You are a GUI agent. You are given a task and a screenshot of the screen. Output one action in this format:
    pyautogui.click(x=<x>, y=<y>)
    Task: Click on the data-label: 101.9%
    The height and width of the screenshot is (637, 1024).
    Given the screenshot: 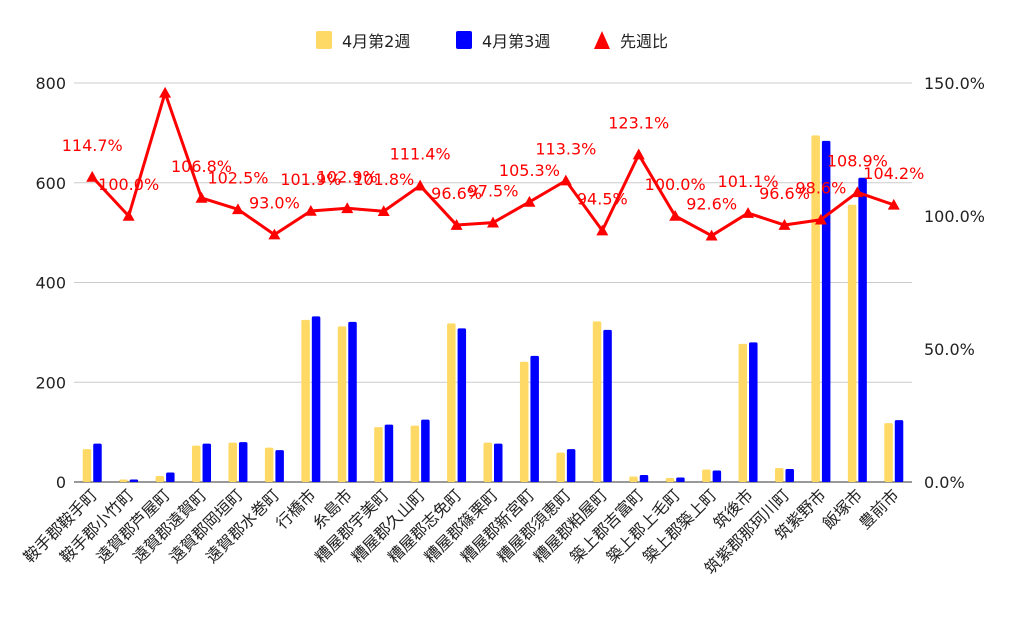 What is the action you would take?
    pyautogui.click(x=310, y=179)
    